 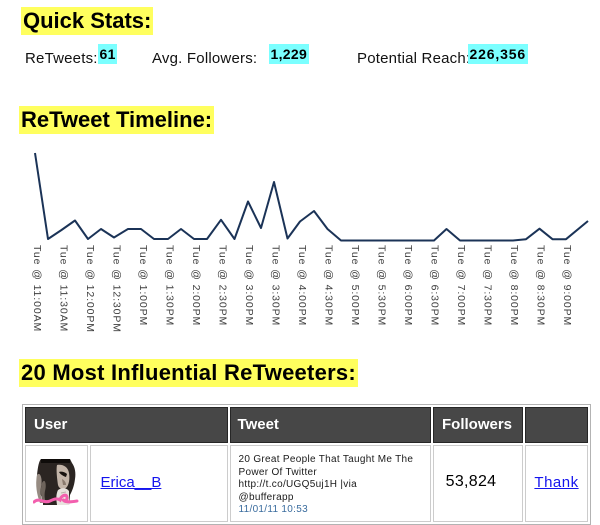 I want to click on svg-text: Tue @ 4:00PM, so click(x=302, y=285).